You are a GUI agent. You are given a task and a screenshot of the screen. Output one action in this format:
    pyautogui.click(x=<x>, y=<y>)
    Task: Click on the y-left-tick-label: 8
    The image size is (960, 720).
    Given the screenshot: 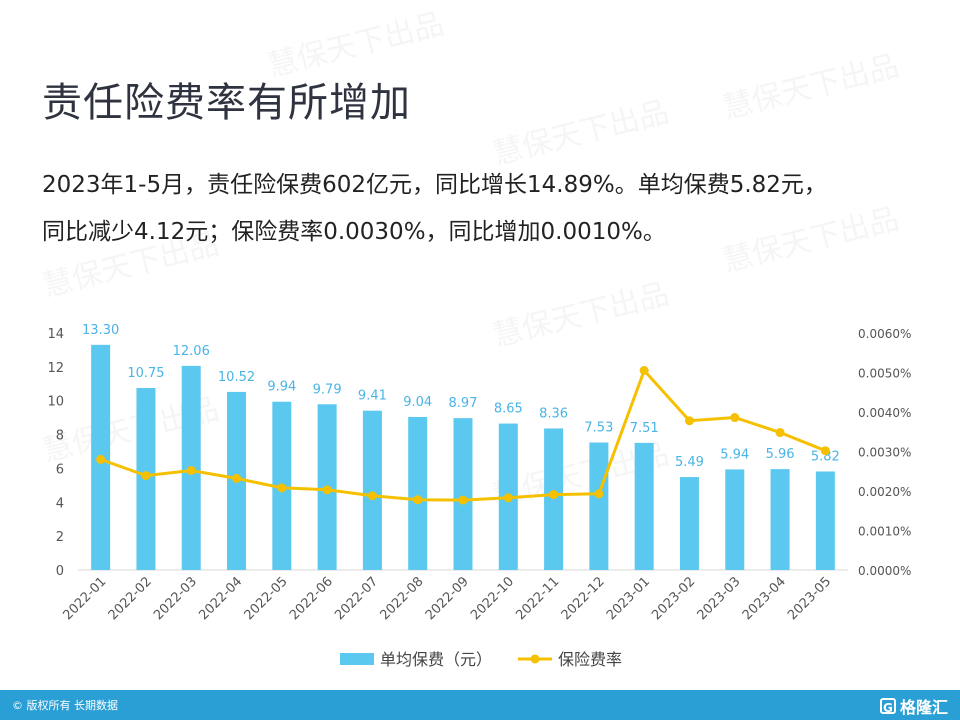 What is the action you would take?
    pyautogui.click(x=60, y=436)
    